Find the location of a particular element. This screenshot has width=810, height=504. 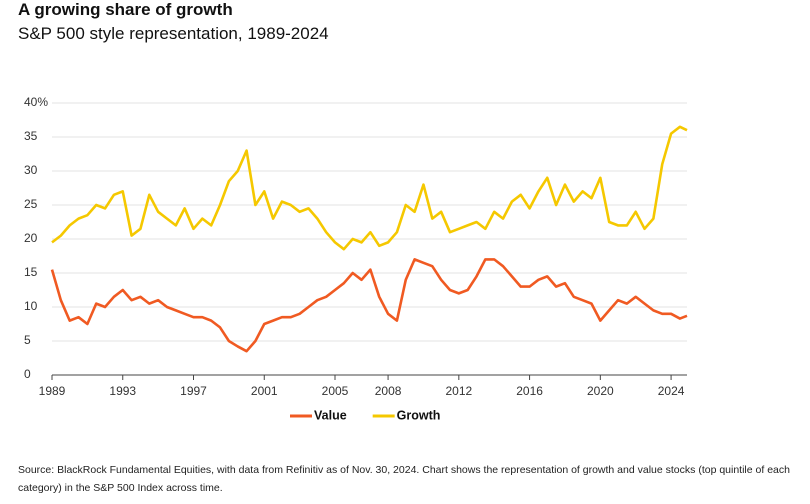

x-tick-label: 2024 is located at coordinates (671, 391).